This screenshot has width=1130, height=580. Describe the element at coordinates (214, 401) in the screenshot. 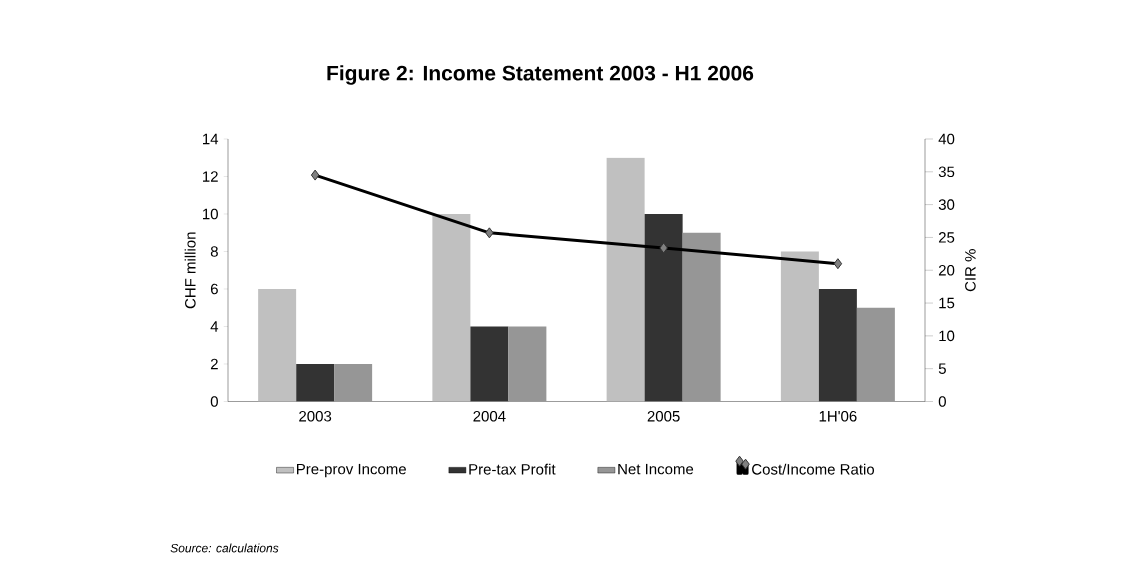

I see `y-tick-label: 0` at that location.